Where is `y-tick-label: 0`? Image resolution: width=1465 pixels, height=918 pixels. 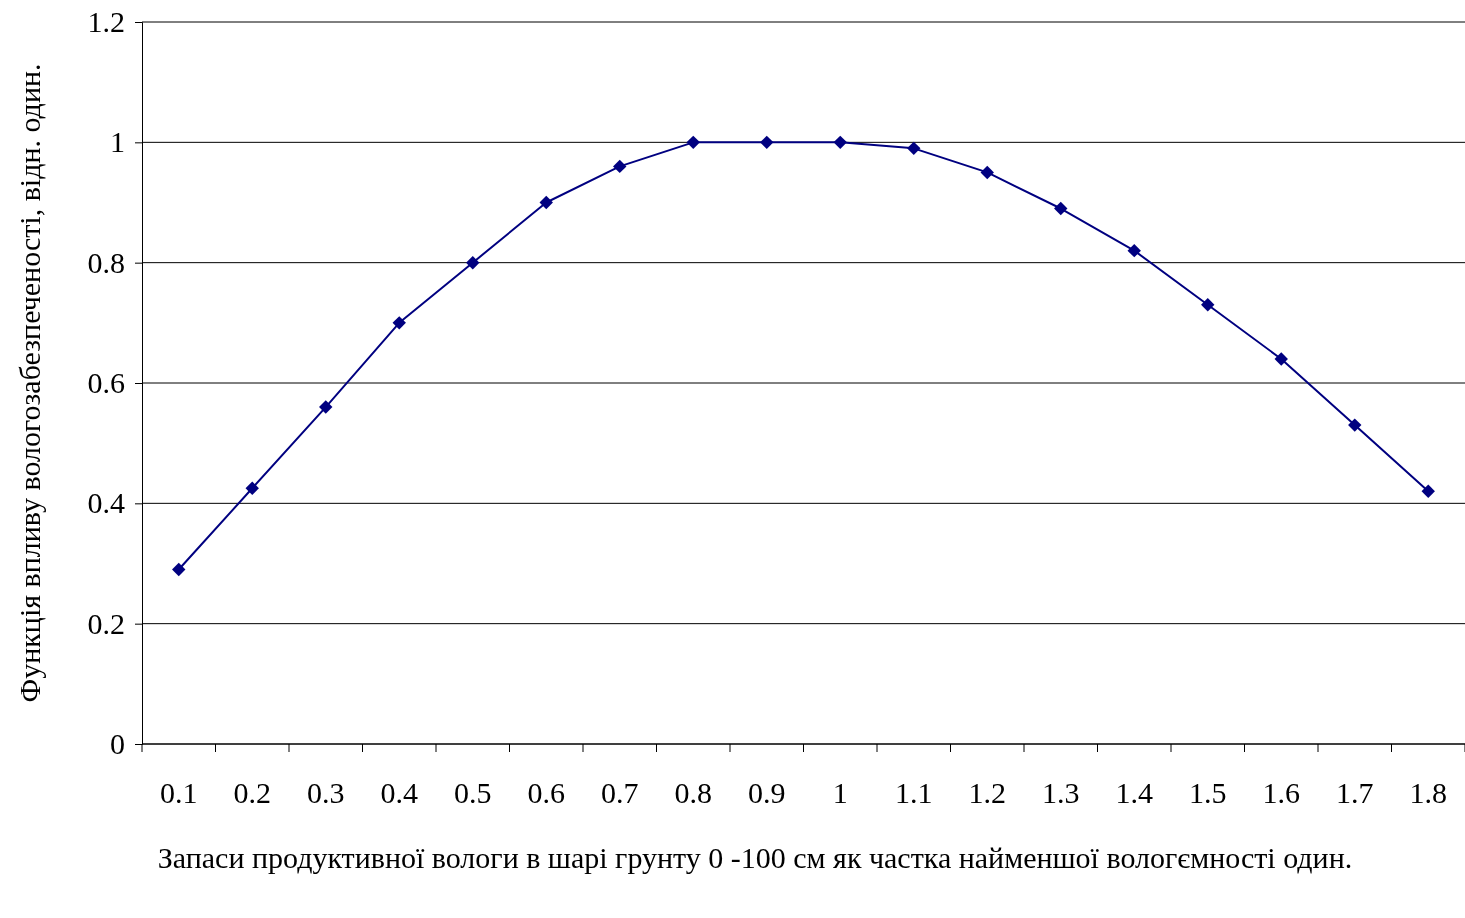 y-tick-label: 0 is located at coordinates (117, 744).